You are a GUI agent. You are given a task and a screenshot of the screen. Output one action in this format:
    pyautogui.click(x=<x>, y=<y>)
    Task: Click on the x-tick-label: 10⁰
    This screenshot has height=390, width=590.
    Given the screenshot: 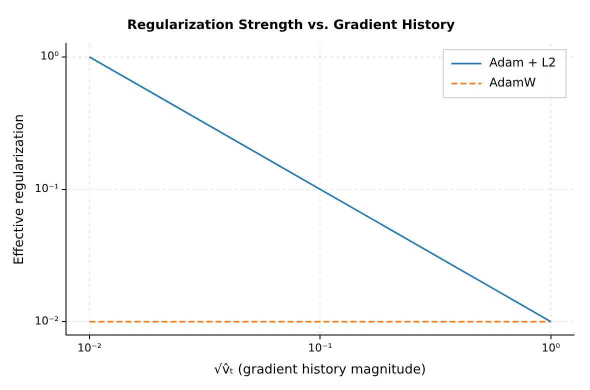 What is the action you would take?
    pyautogui.click(x=551, y=348)
    